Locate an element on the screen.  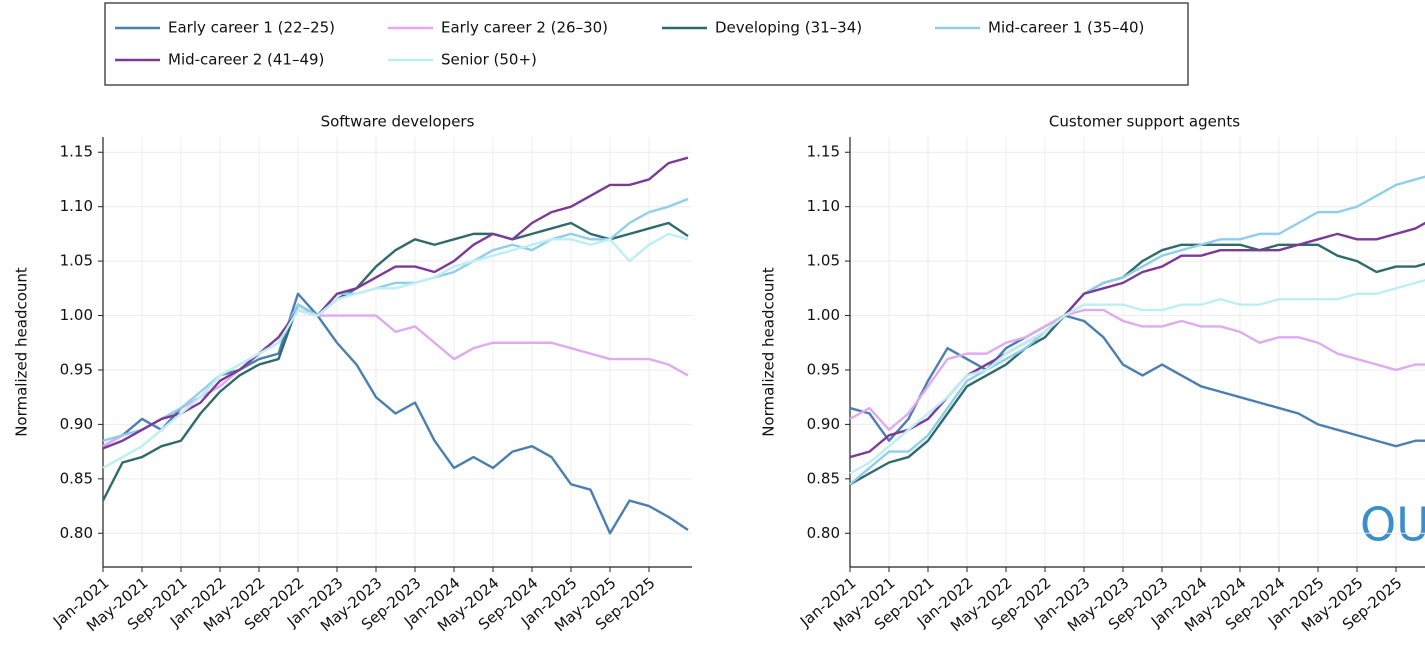
chart-title: Customer support agents is located at coordinates (1144, 122).